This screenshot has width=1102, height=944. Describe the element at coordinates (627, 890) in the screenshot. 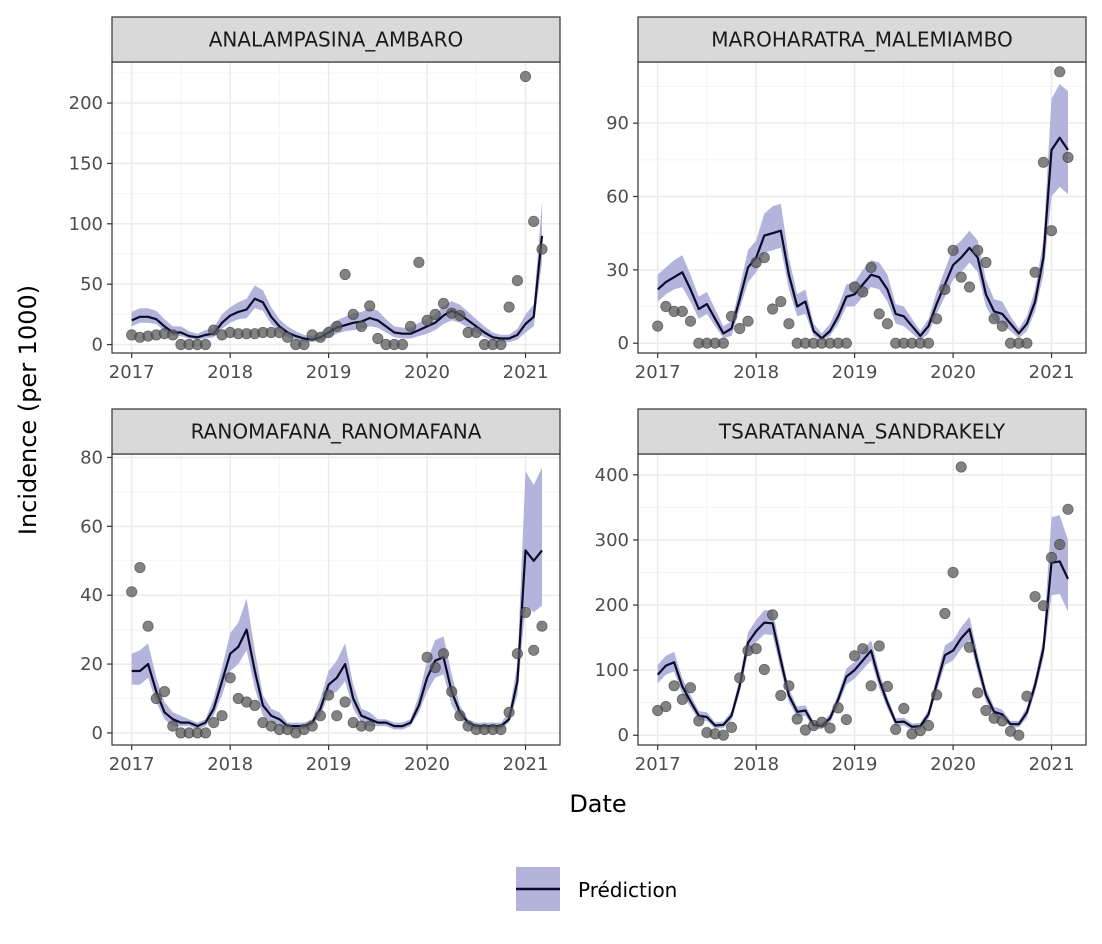

I see `legend-label-prediction: Prédiction` at that location.